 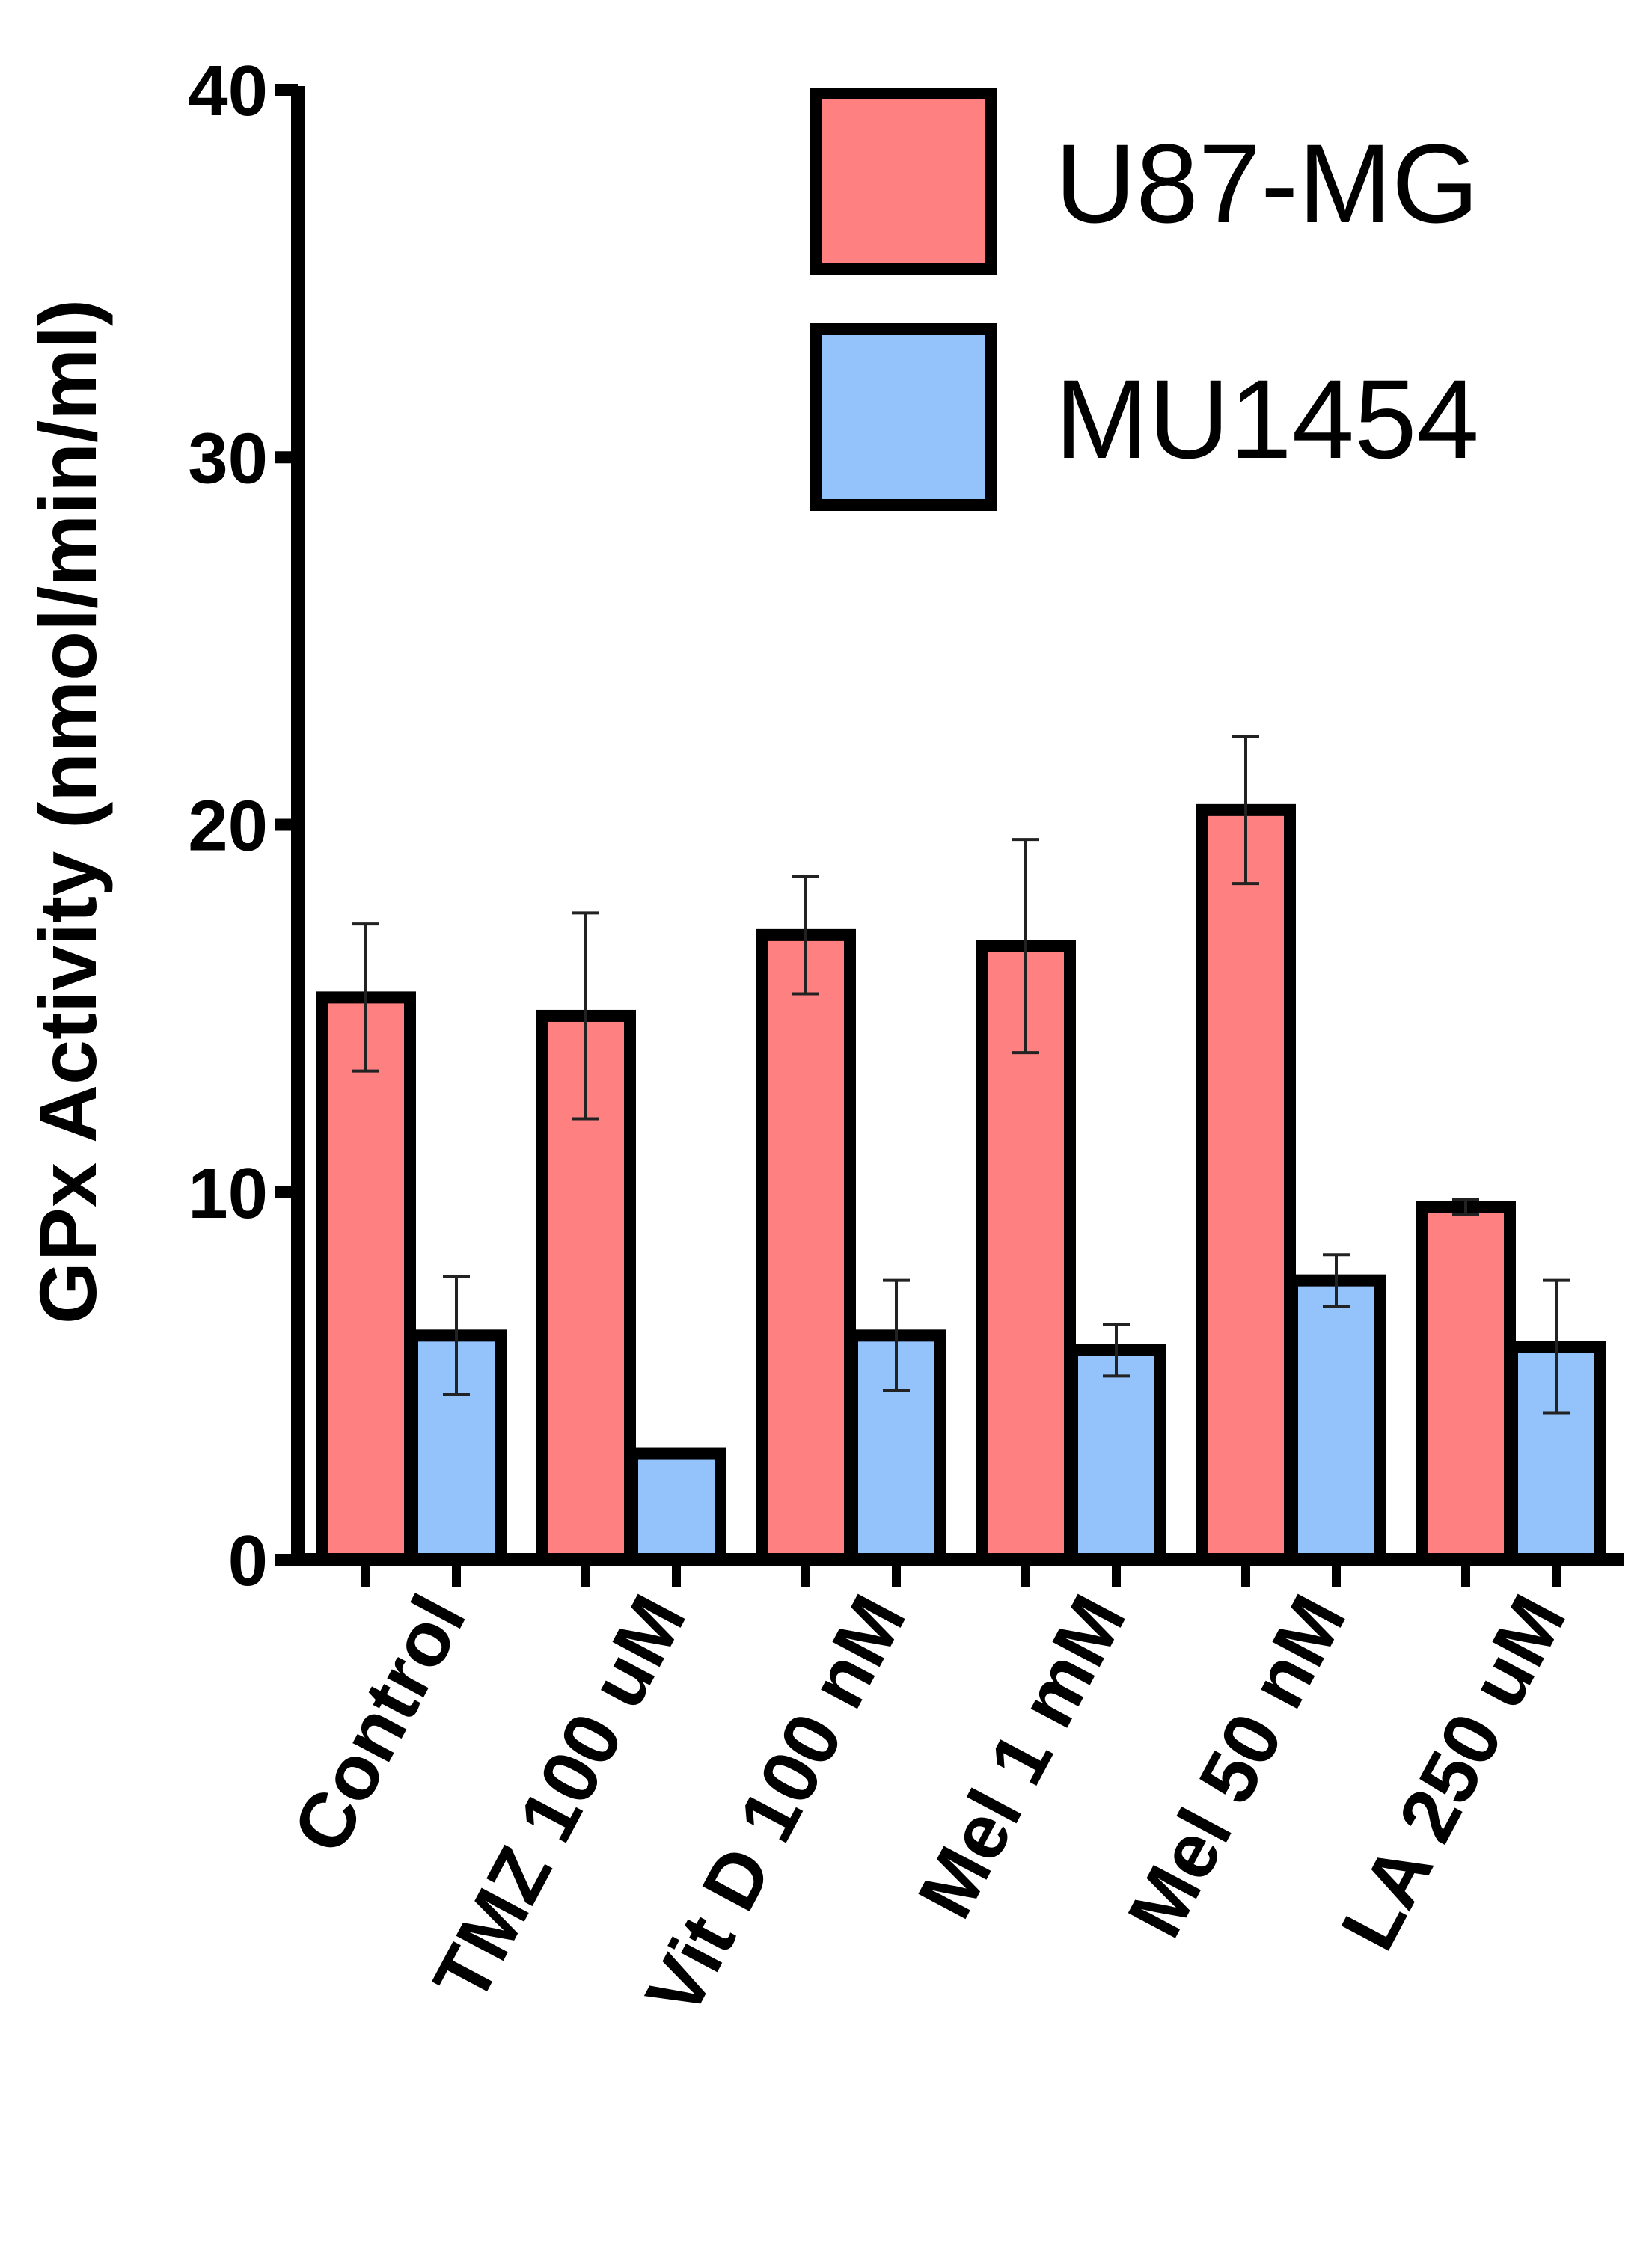 What do you see at coordinates (228, 91) in the screenshot?
I see `y-tick-label: 40` at bounding box center [228, 91].